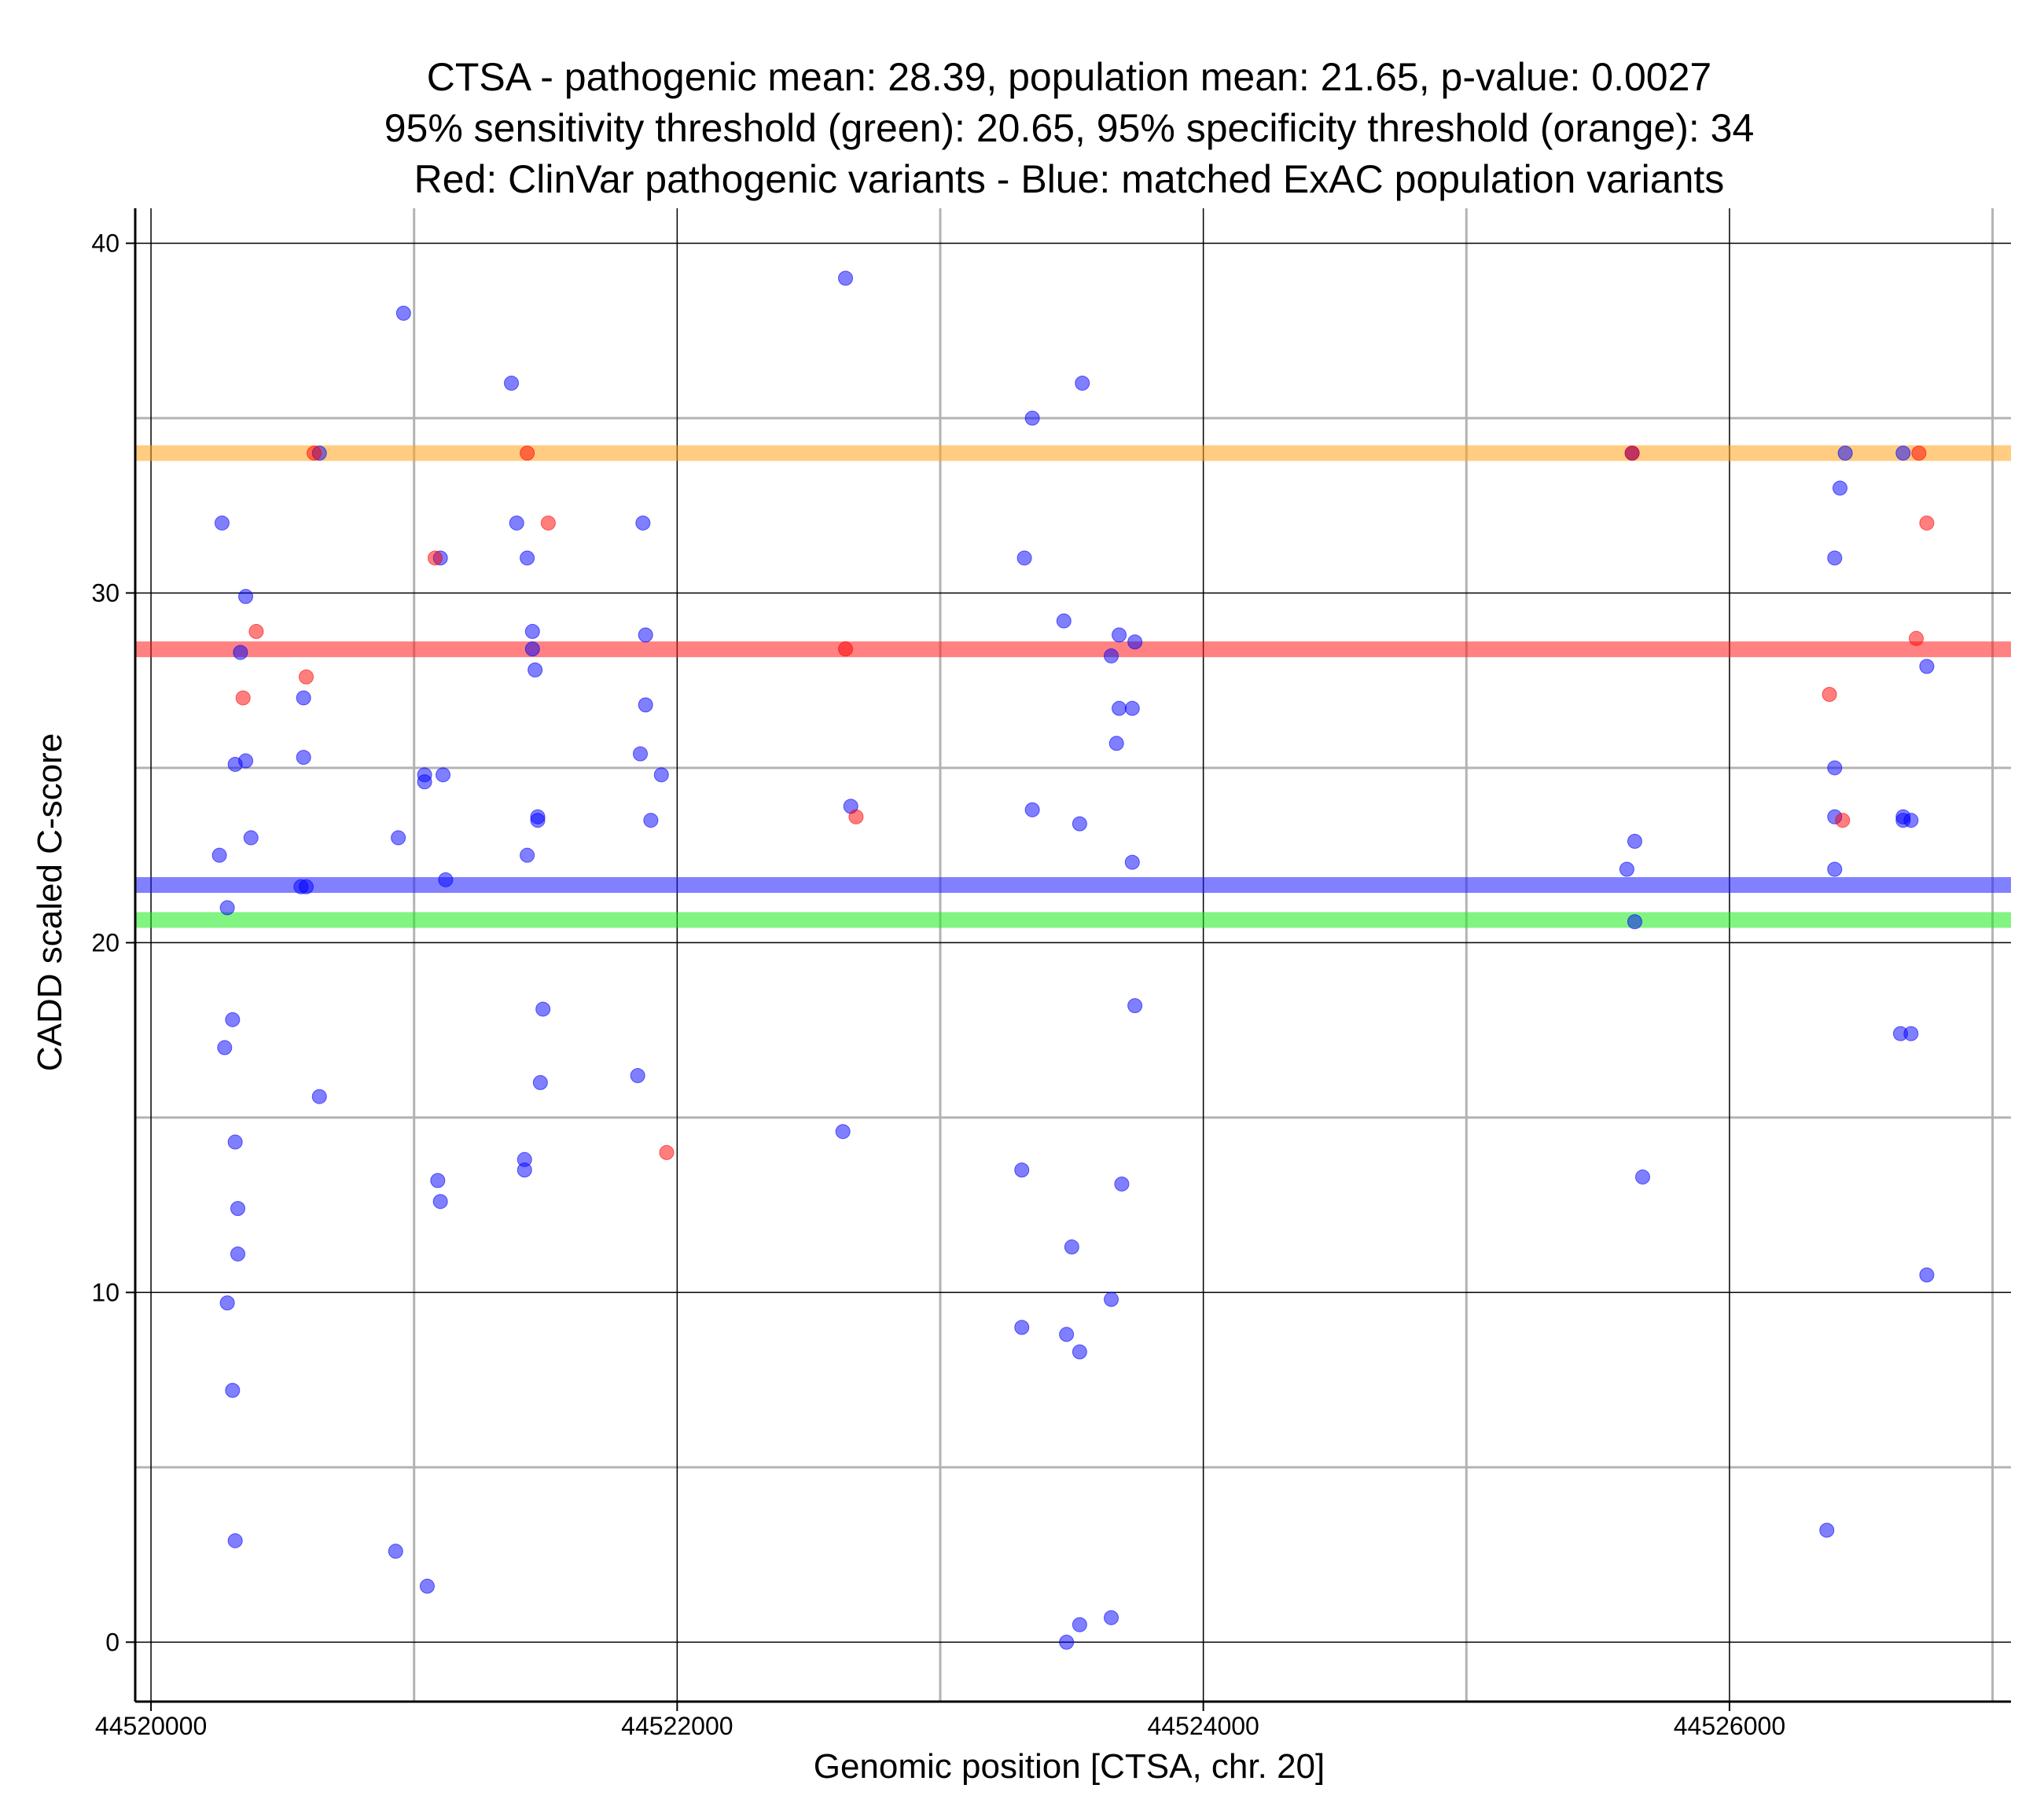  Describe the element at coordinates (105, 243) in the screenshot. I see `y-tick-label-4: 40` at that location.